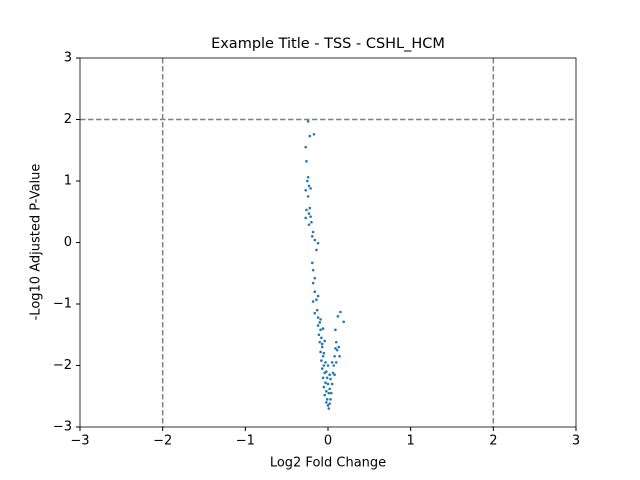 The image size is (640, 480). Describe the element at coordinates (36, 242) in the screenshot. I see `y-axis-label: -Log10 Adjusted P-Value` at that location.